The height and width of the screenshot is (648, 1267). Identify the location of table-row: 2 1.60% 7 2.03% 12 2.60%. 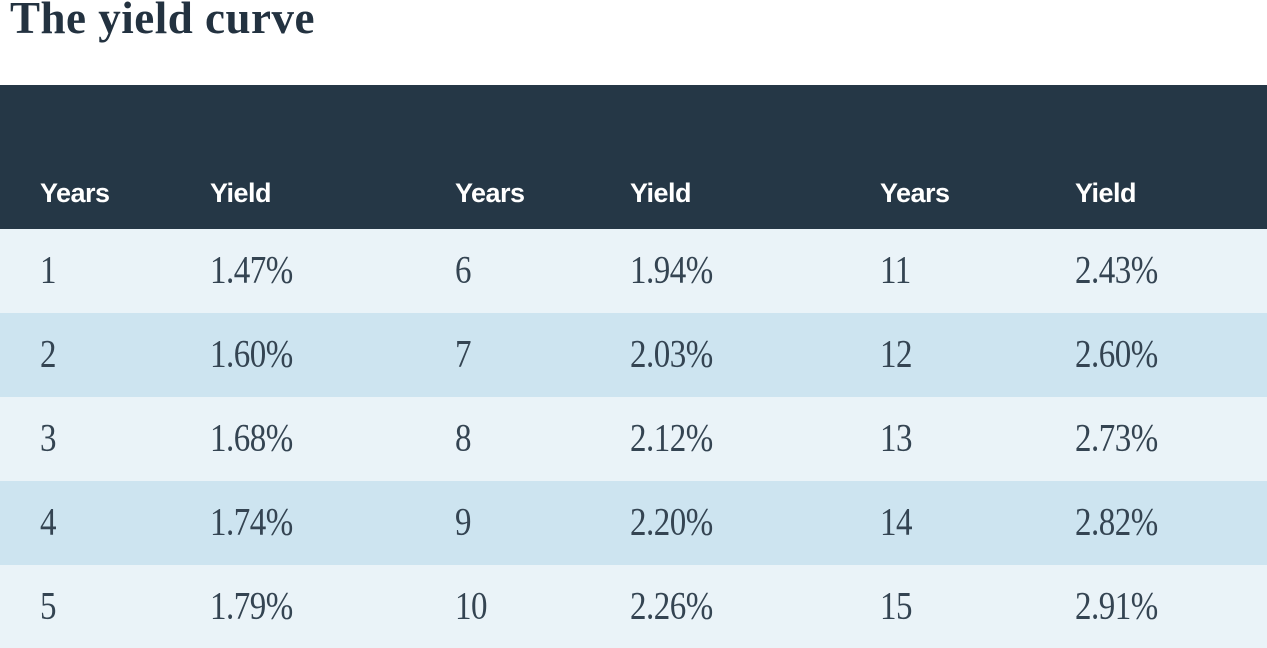
(633, 355).